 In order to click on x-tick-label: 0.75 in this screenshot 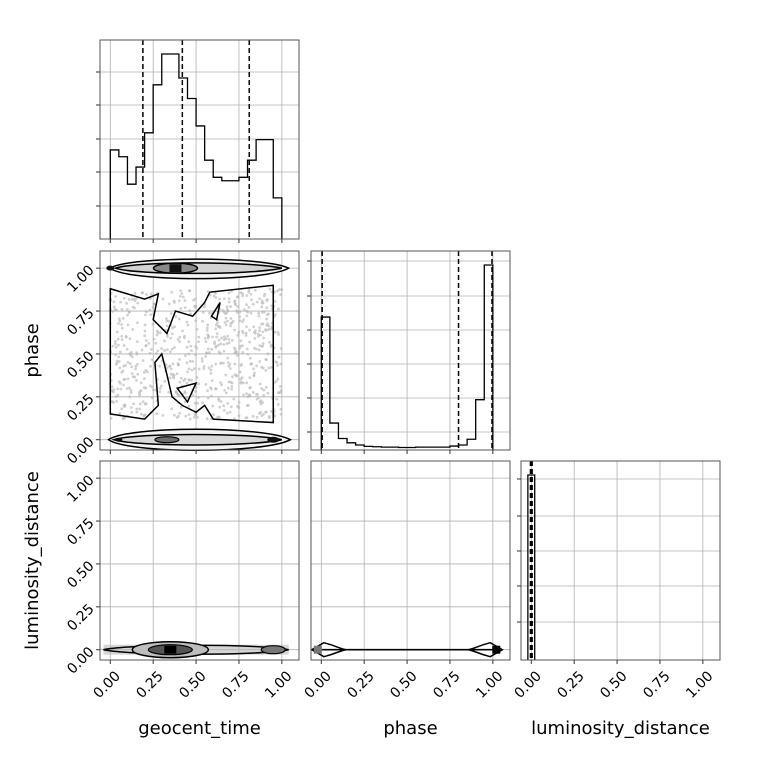, I will do `click(656, 684)`.